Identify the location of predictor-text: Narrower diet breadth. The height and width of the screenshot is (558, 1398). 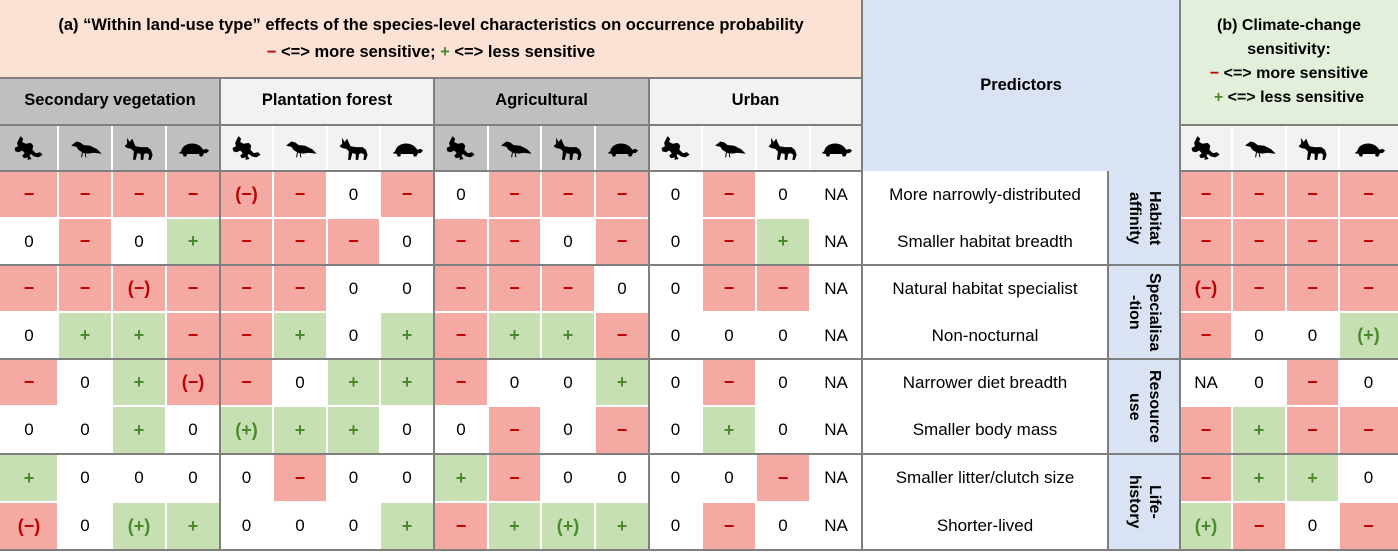
(985, 382).